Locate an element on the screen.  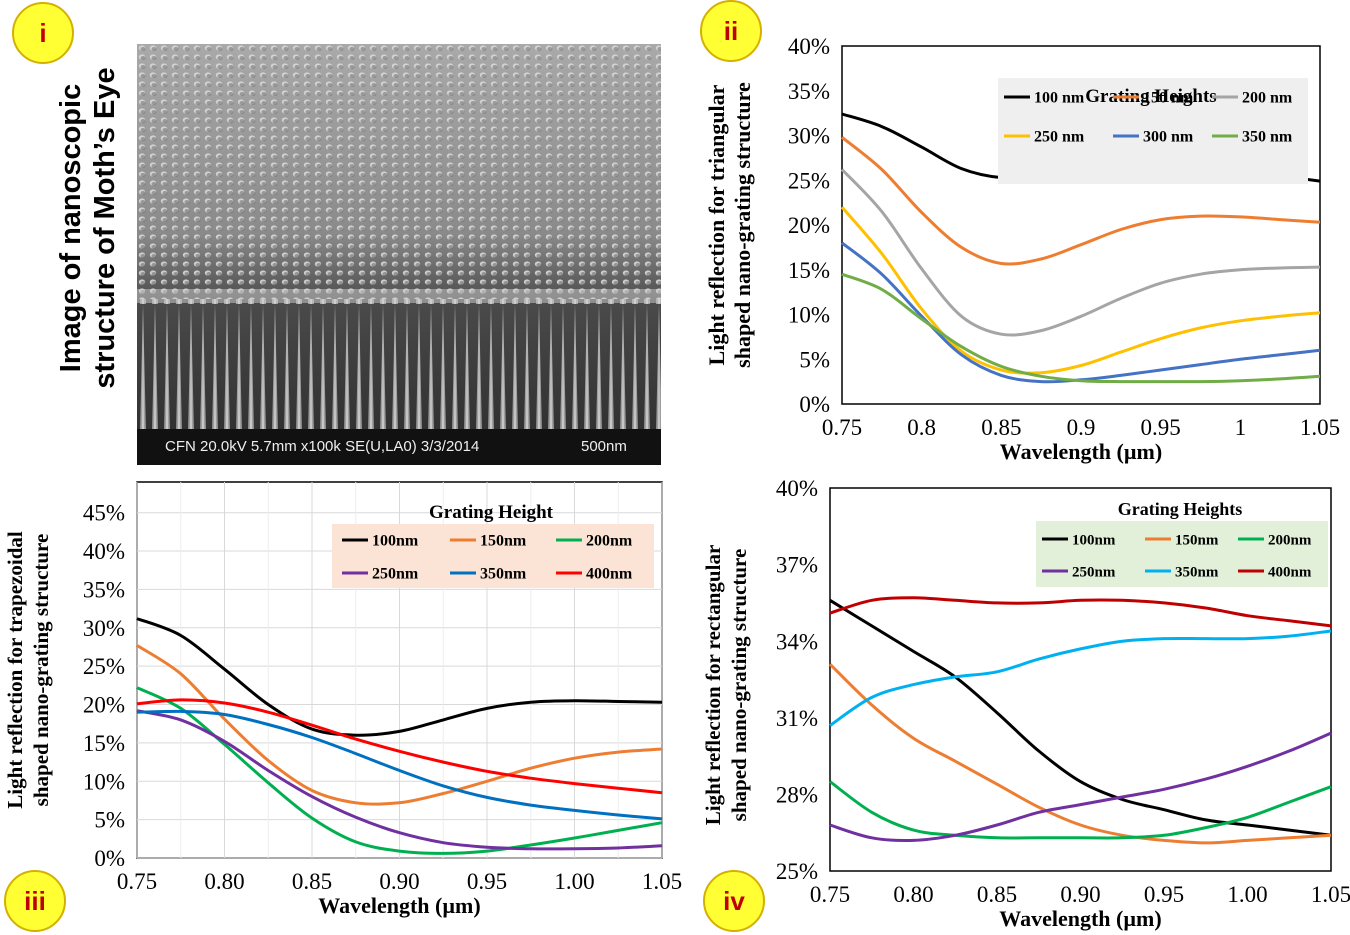
legend-entry: 300 nm is located at coordinates (1168, 137).